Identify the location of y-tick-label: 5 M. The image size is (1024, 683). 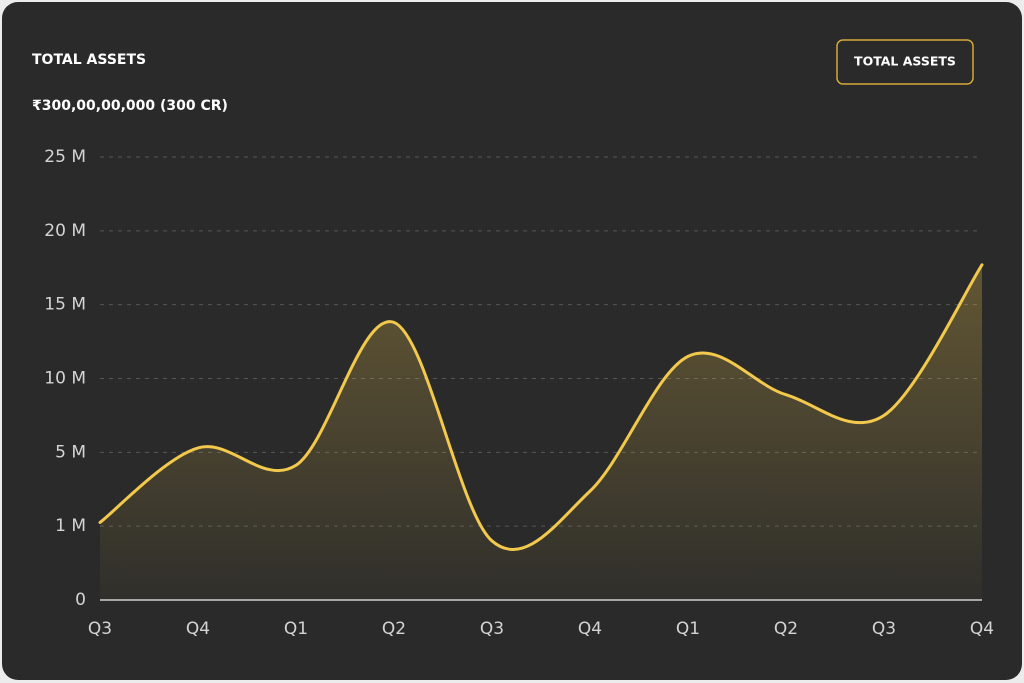
(70, 452).